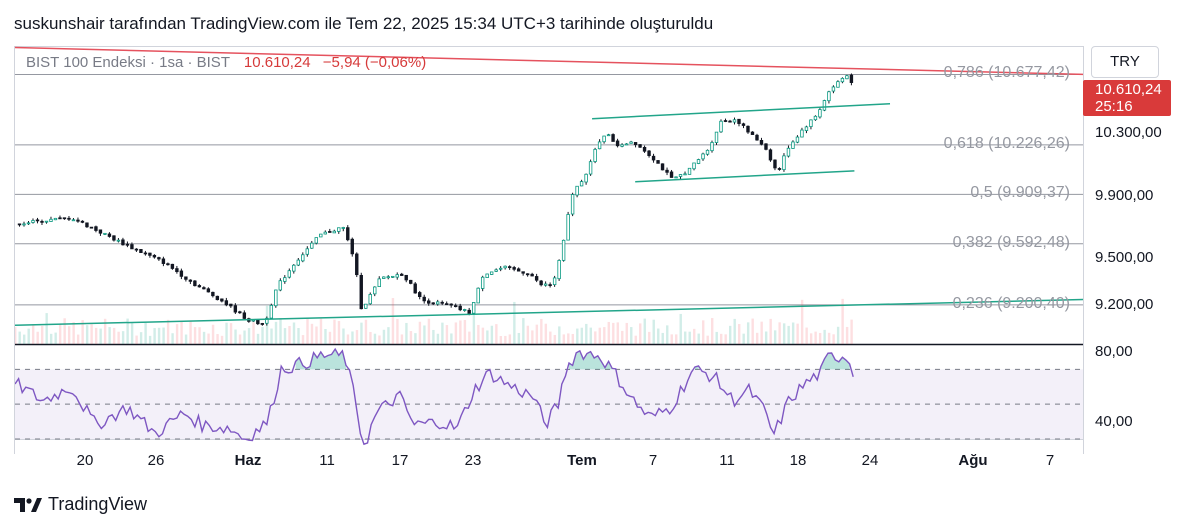 This screenshot has height=530, width=1200. I want to click on bar-countdown: 25:16, so click(1114, 106).